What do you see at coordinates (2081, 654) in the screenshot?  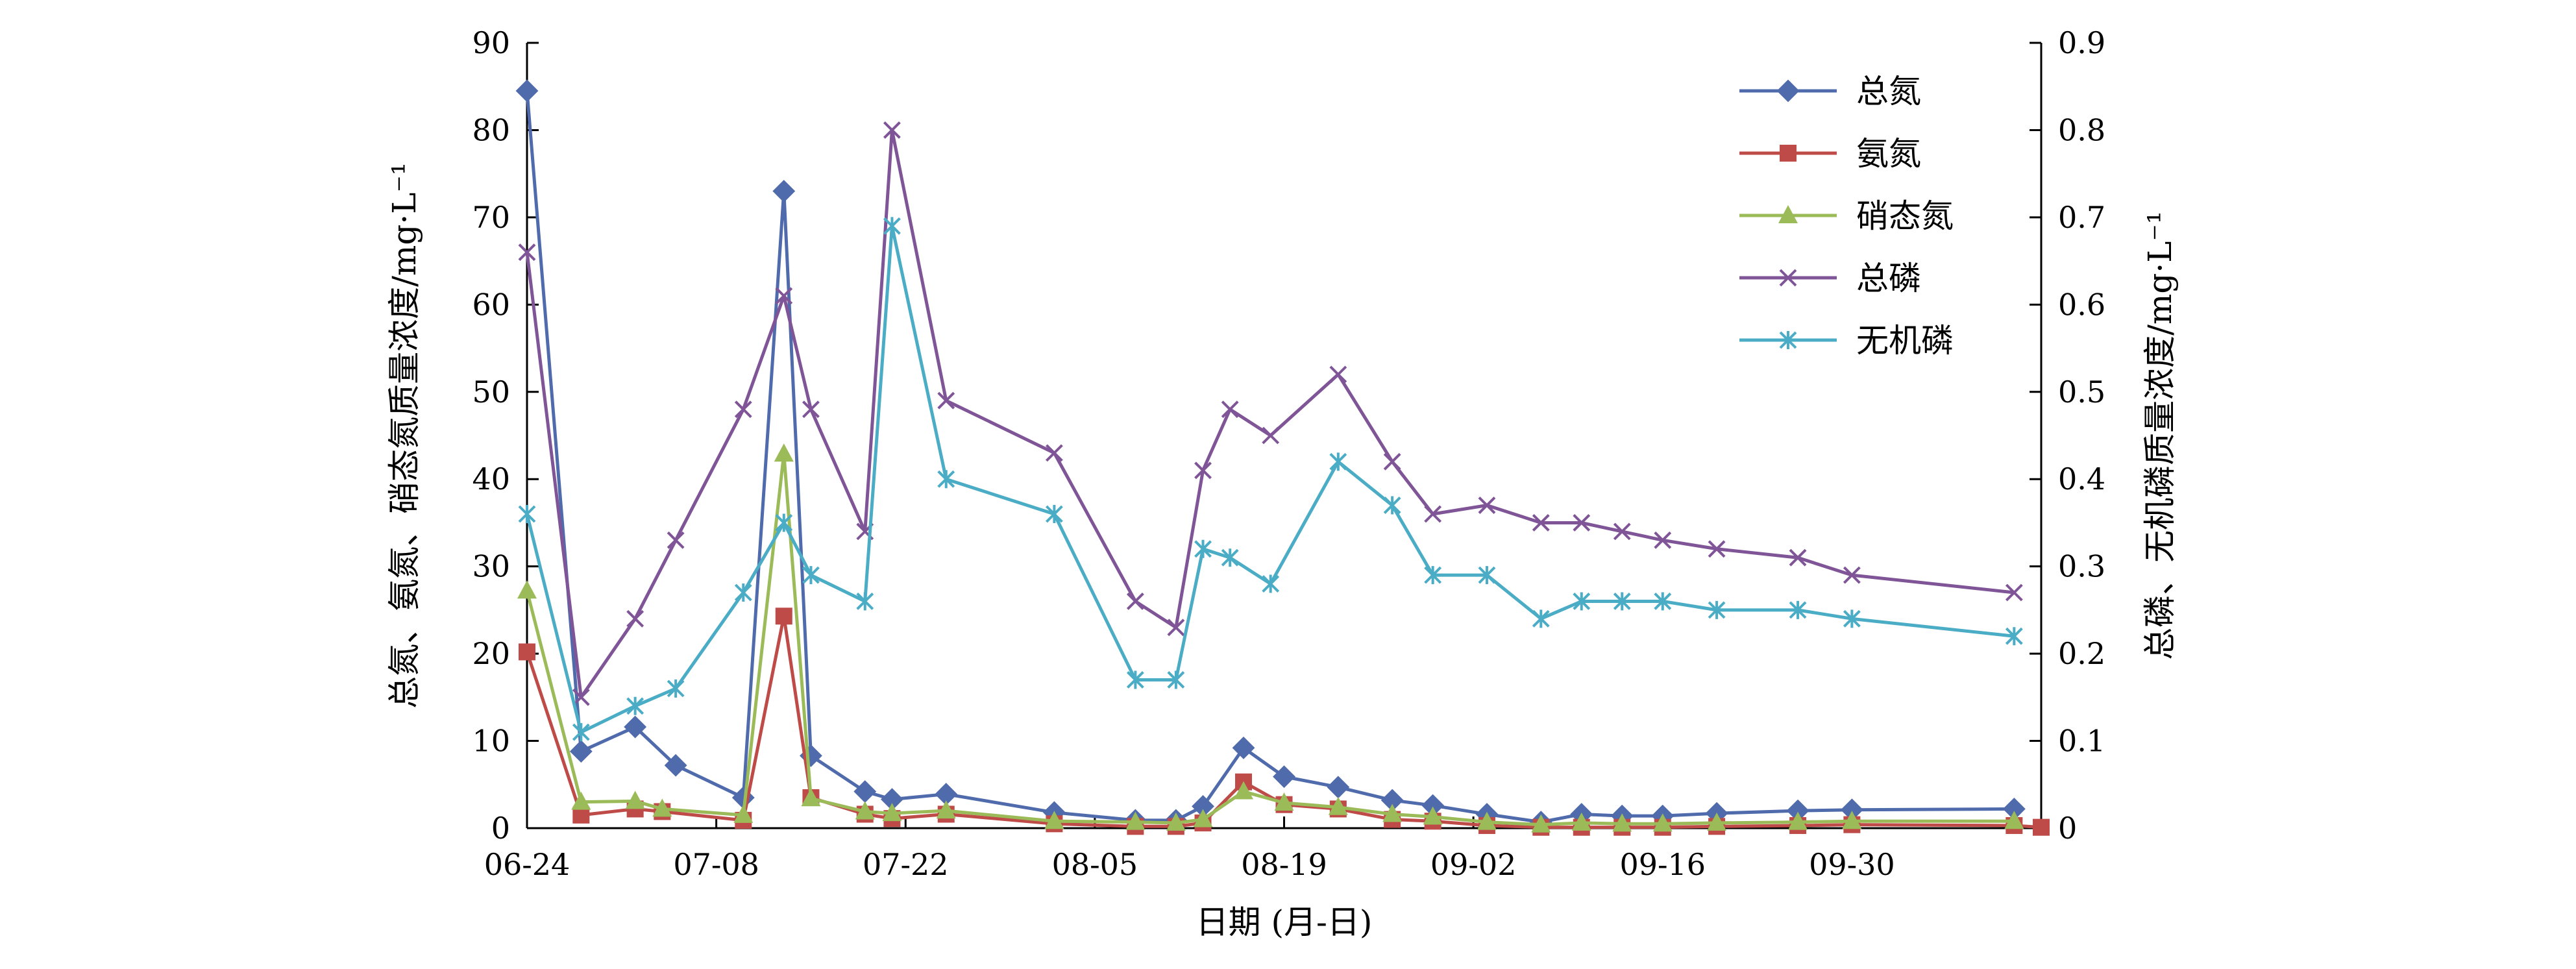 I see `y-right-tick-label: 0.2` at bounding box center [2081, 654].